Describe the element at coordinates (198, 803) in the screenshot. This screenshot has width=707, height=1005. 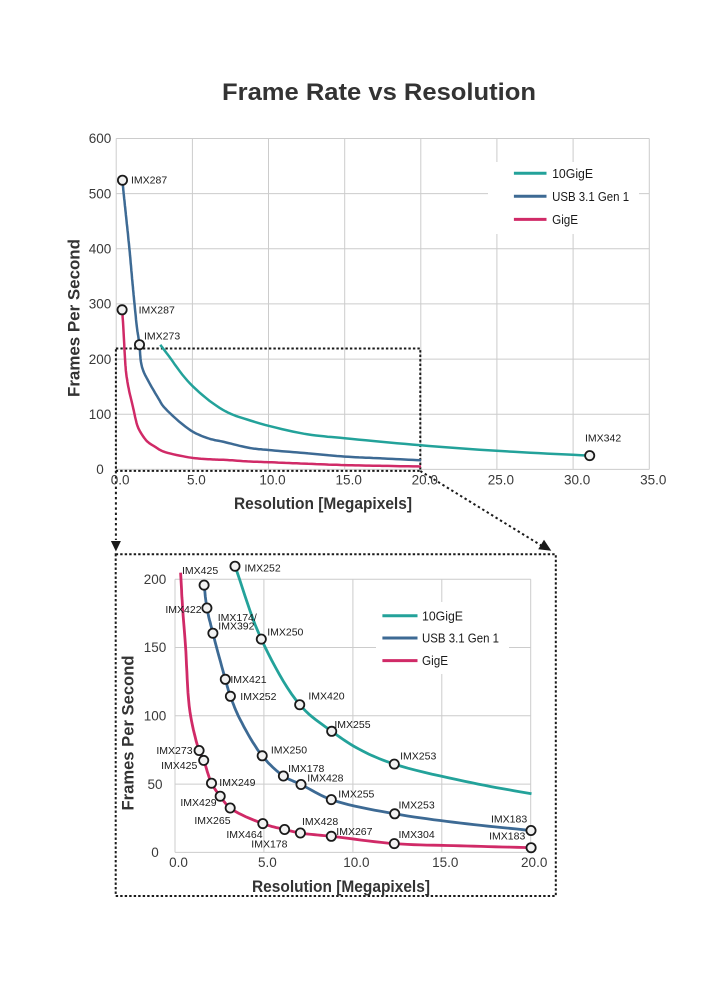
I see `svg-text: IMX429` at that location.